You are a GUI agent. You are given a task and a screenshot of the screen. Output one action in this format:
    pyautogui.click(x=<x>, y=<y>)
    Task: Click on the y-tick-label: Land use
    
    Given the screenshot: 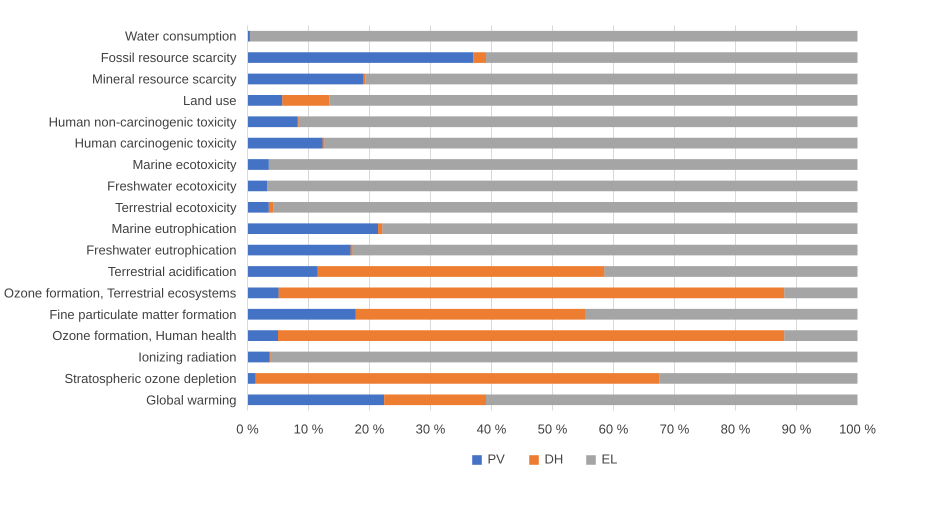 What is the action you would take?
    pyautogui.click(x=210, y=100)
    